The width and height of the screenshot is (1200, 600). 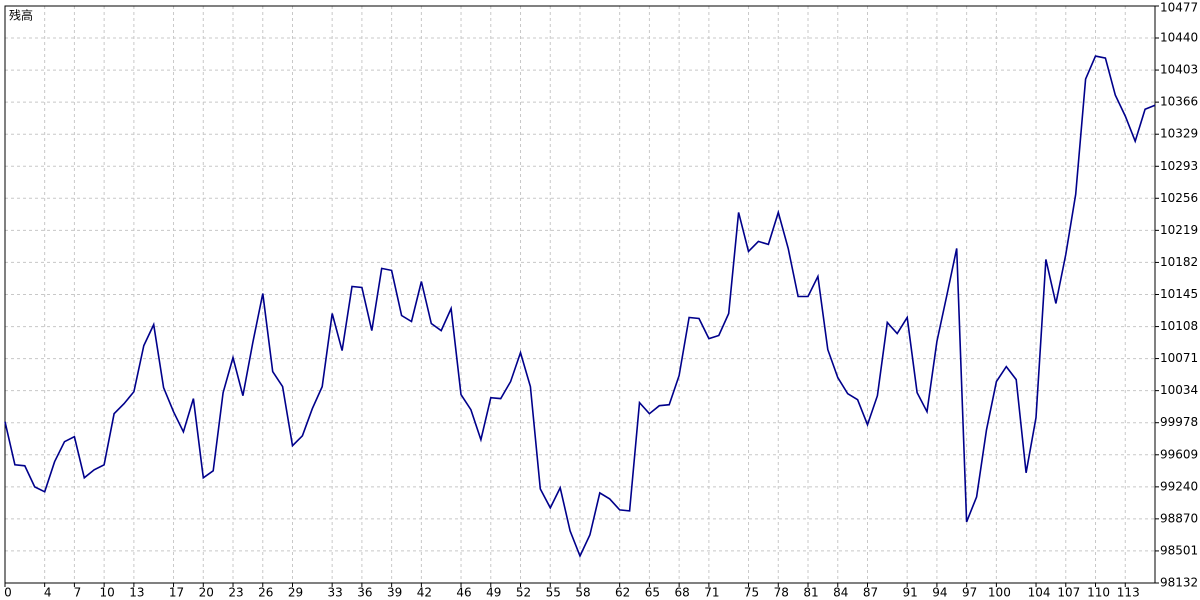 What do you see at coordinates (999, 593) in the screenshot?
I see `x-tick-label: 100` at bounding box center [999, 593].